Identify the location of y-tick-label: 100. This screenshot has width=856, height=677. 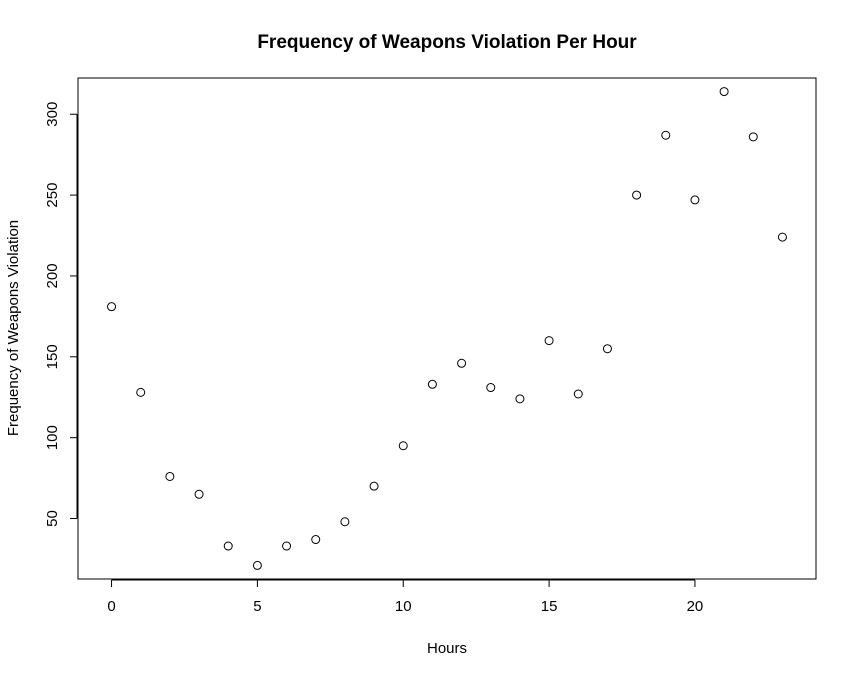
(52, 437).